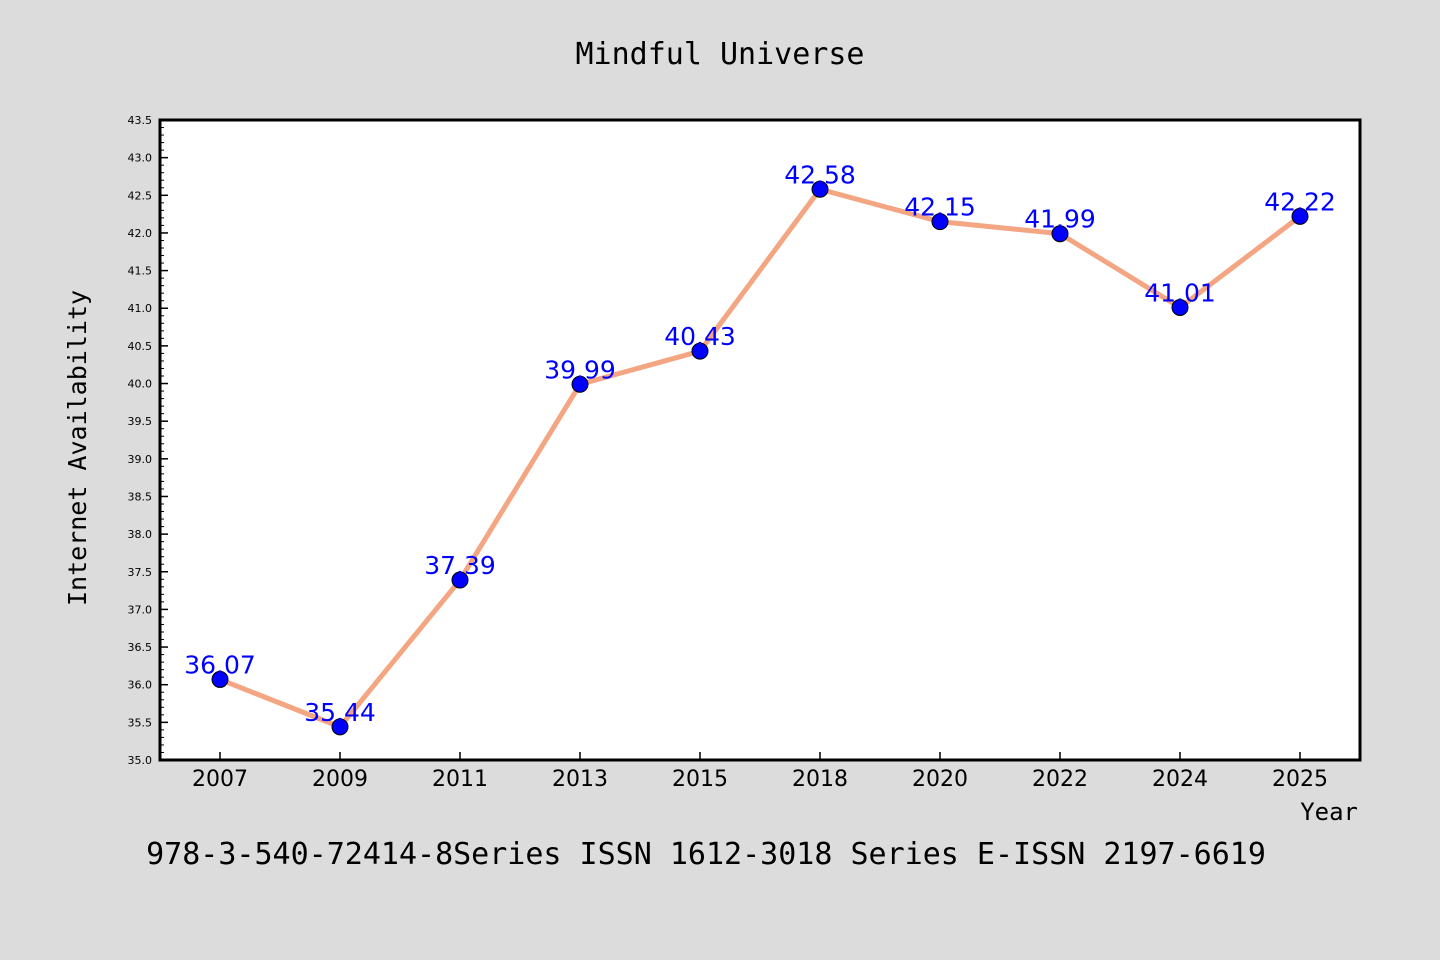  Describe the element at coordinates (140, 158) in the screenshot. I see `y-tick-label: 43.0` at that location.